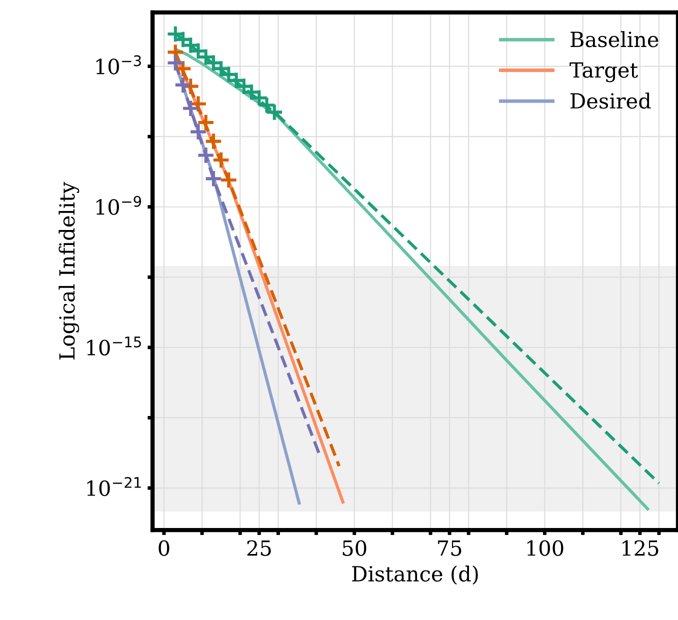 This screenshot has height=620, width=678. I want to click on y-tick-label: 10$^{−3}$, so click(118, 64).